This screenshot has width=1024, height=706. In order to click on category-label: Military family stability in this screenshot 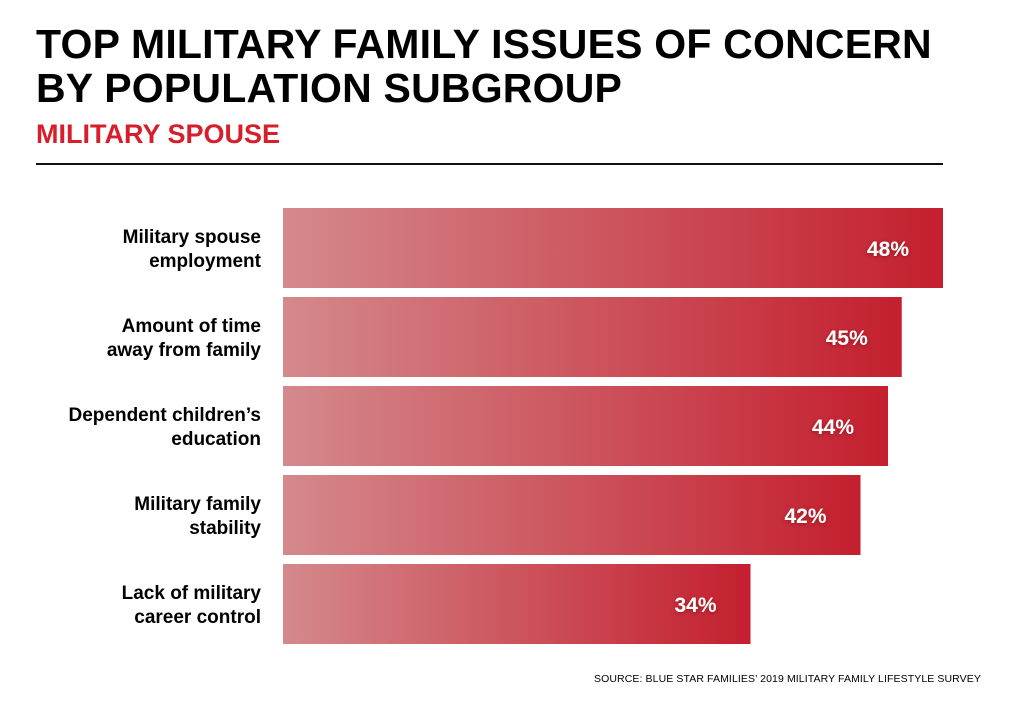, I will do `click(197, 516)`.